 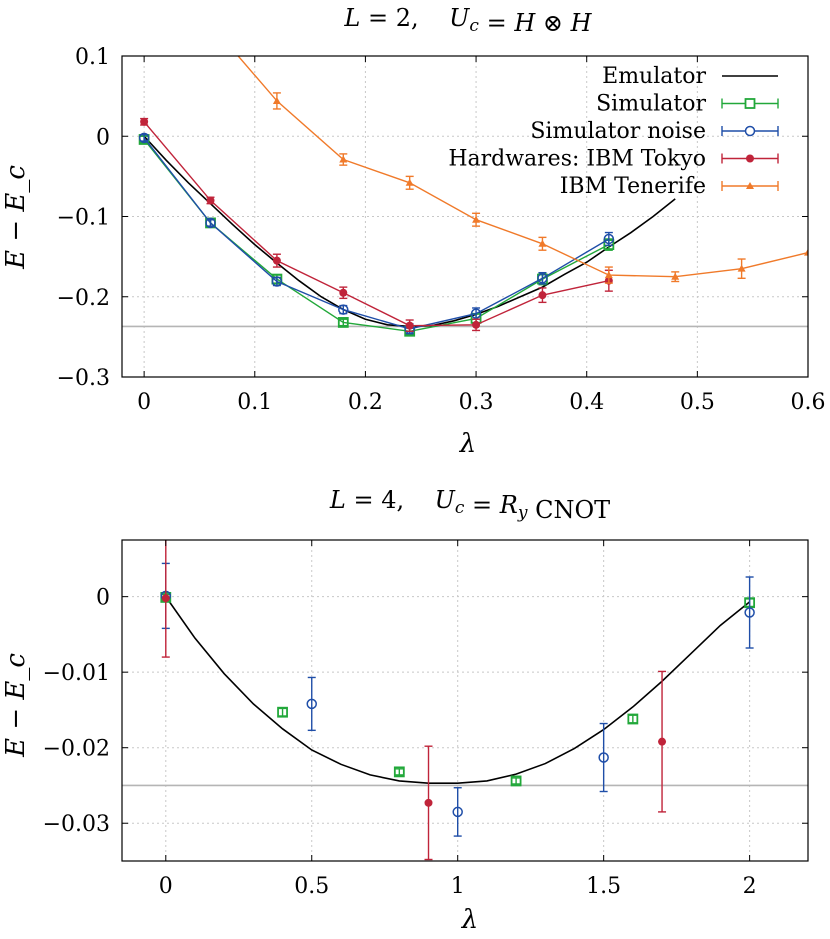 What do you see at coordinates (76, 749) in the screenshot?
I see `y-tick-label: −0.02` at bounding box center [76, 749].